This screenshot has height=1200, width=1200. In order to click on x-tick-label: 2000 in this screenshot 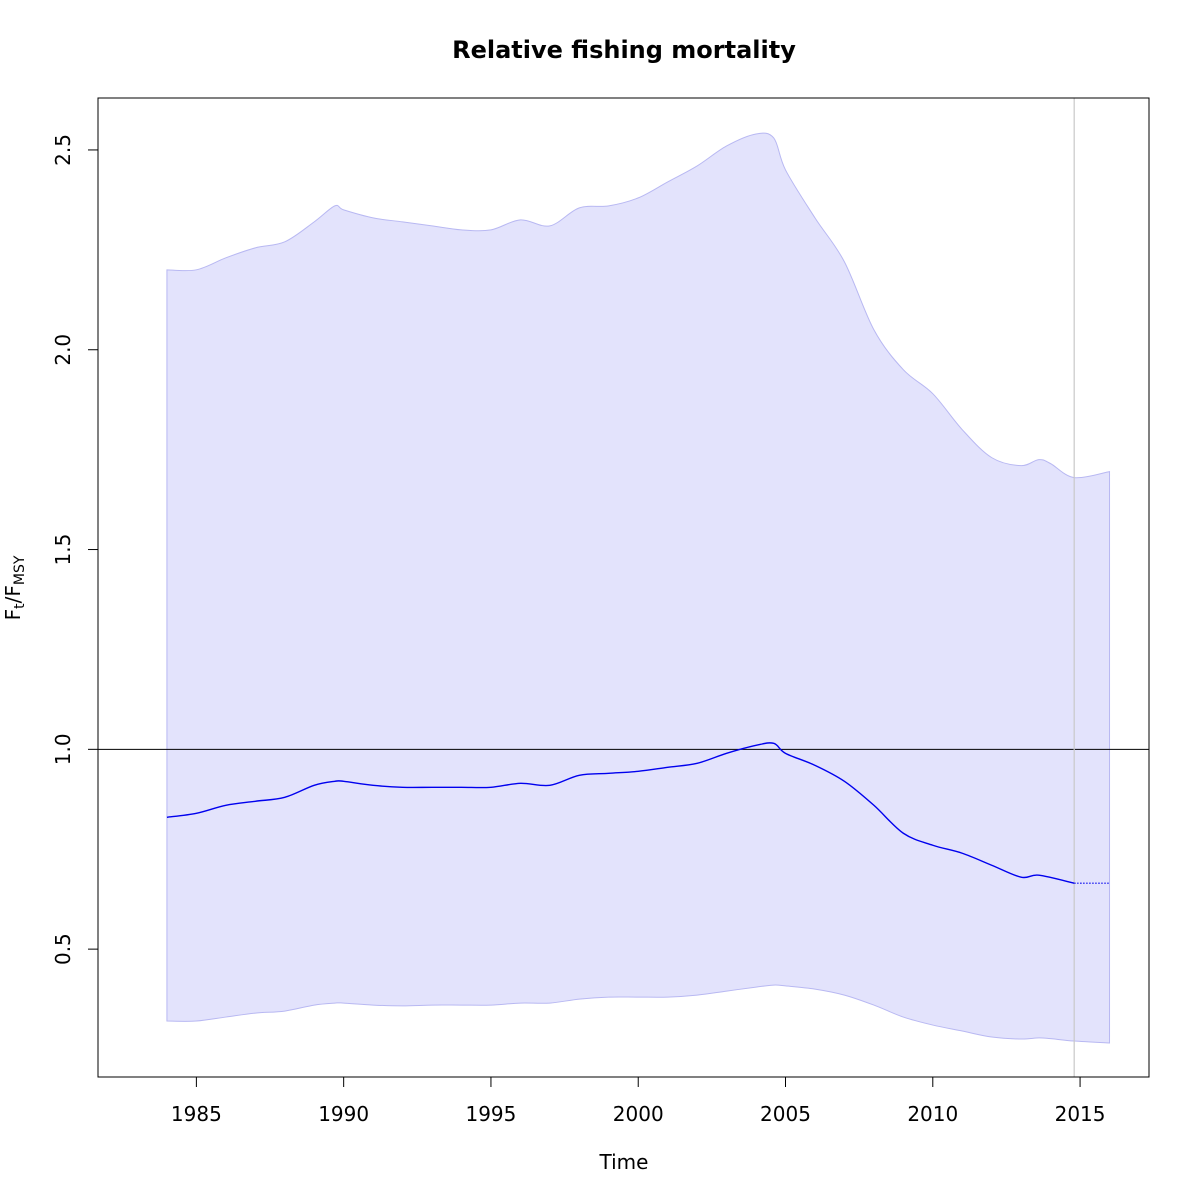, I will do `click(638, 1114)`.